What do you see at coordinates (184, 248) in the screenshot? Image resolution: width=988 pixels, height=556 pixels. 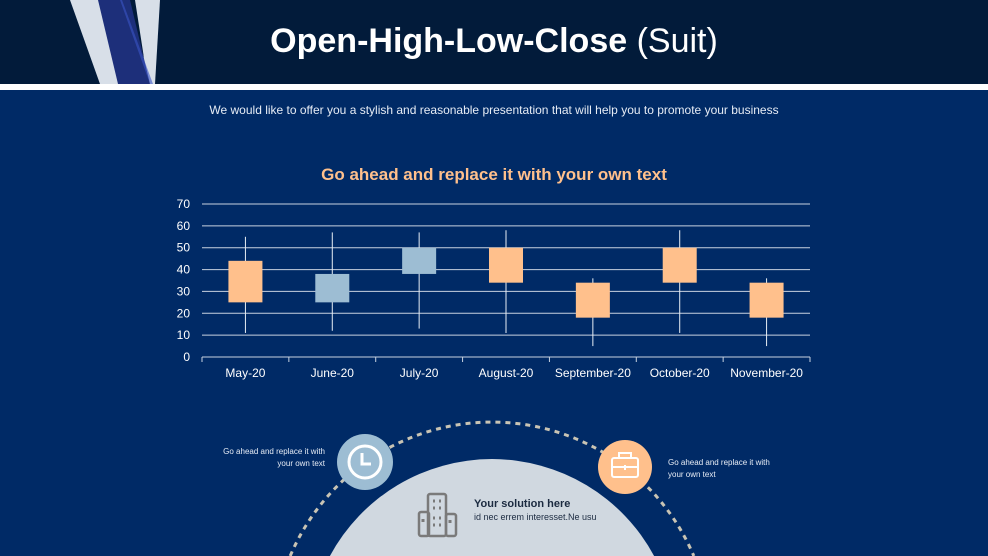 I see `y-tick-label: 50` at bounding box center [184, 248].